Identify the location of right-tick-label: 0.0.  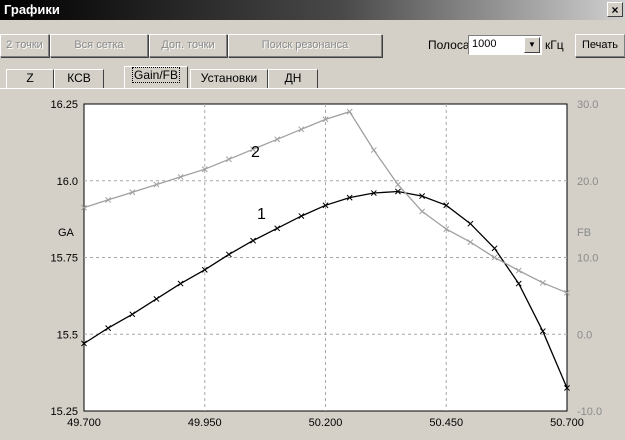
(584, 335).